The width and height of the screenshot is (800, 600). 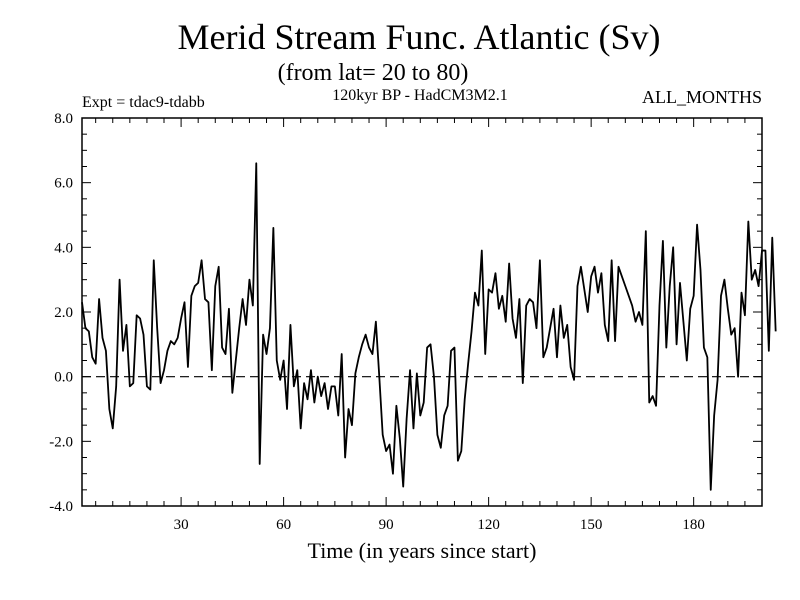 What do you see at coordinates (373, 73) in the screenshot?
I see `chart-subtitle: (from lat= 20 to 80)` at bounding box center [373, 73].